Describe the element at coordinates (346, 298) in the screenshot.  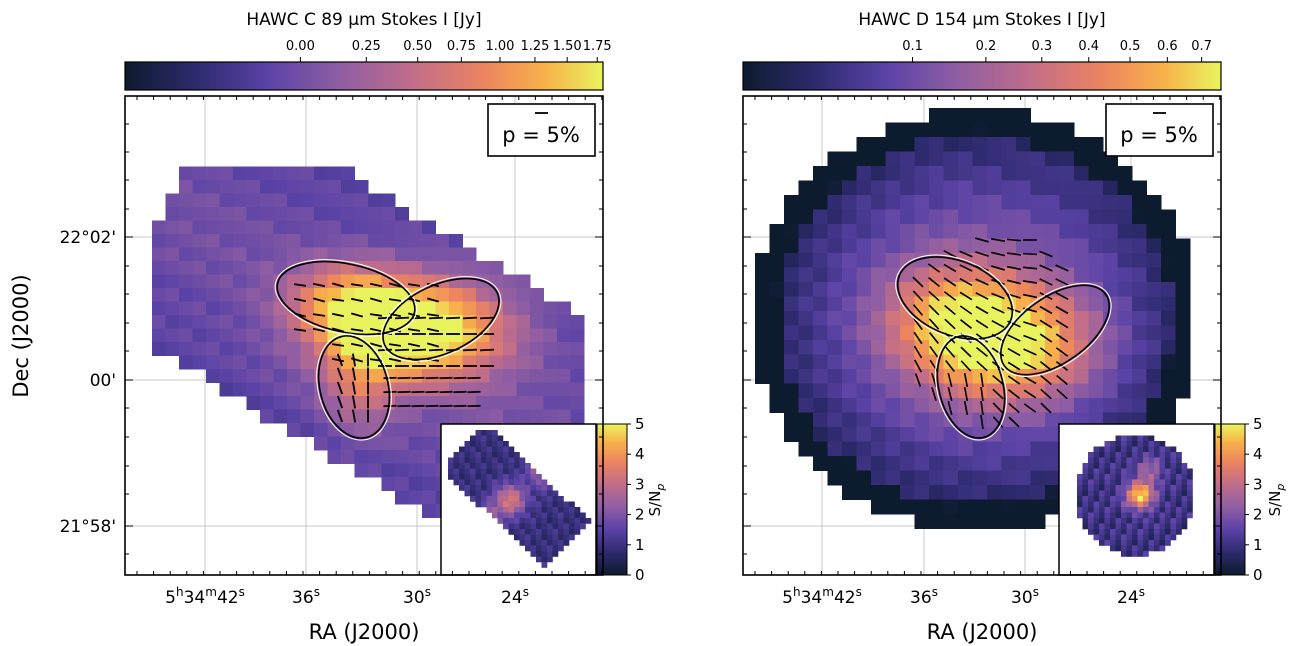
I see `left-ellipse-1-outer` at that location.